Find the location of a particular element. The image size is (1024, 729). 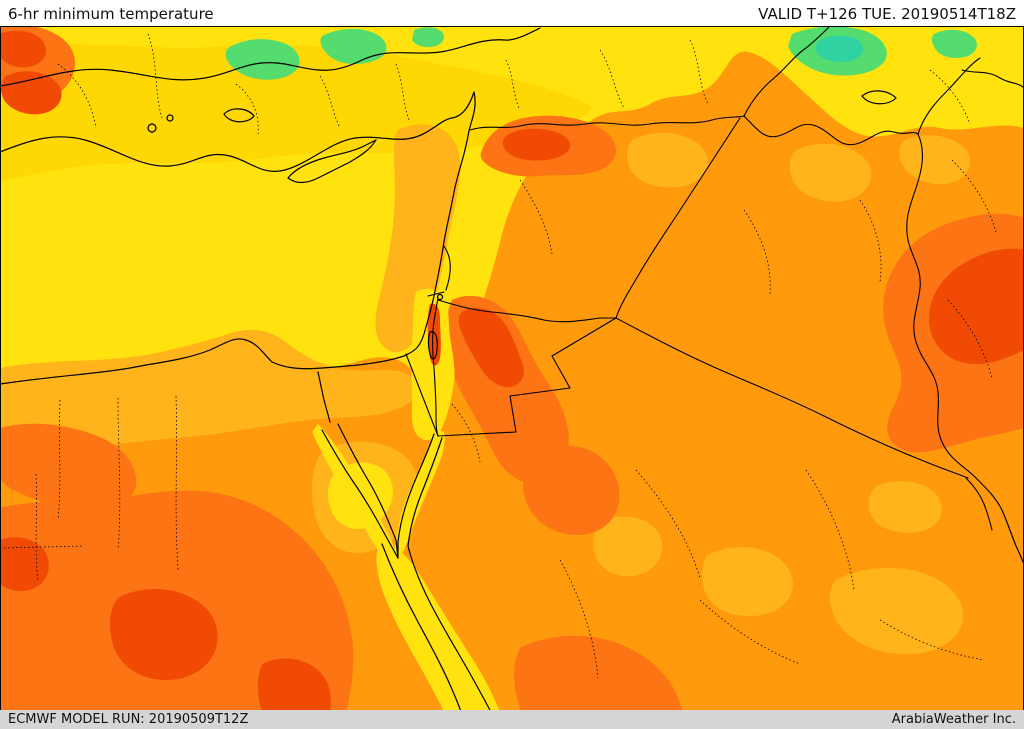

lake-van-outline is located at coordinates (879, 97).